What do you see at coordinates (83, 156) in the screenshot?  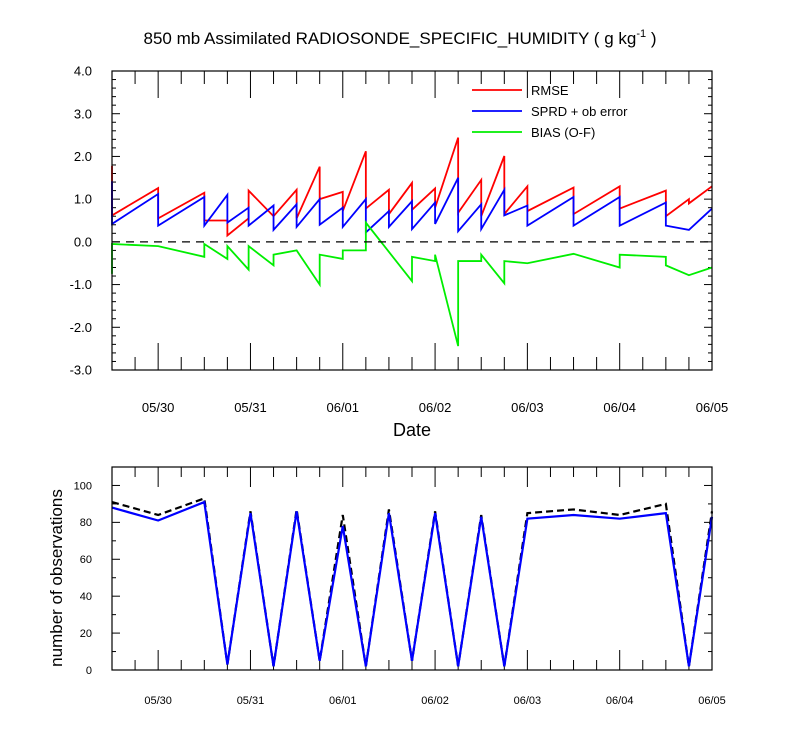 I see `y-tick-label: 2.0` at bounding box center [83, 156].